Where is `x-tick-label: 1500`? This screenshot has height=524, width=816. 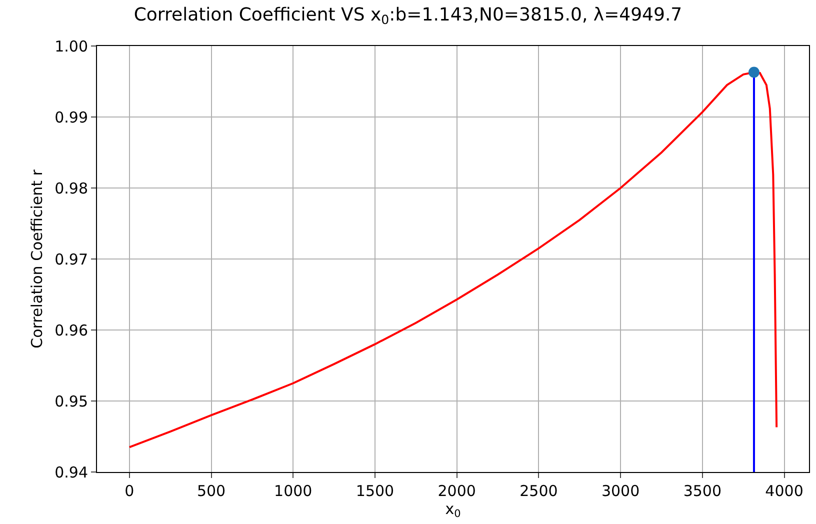 x-tick-label: 1500 is located at coordinates (375, 491).